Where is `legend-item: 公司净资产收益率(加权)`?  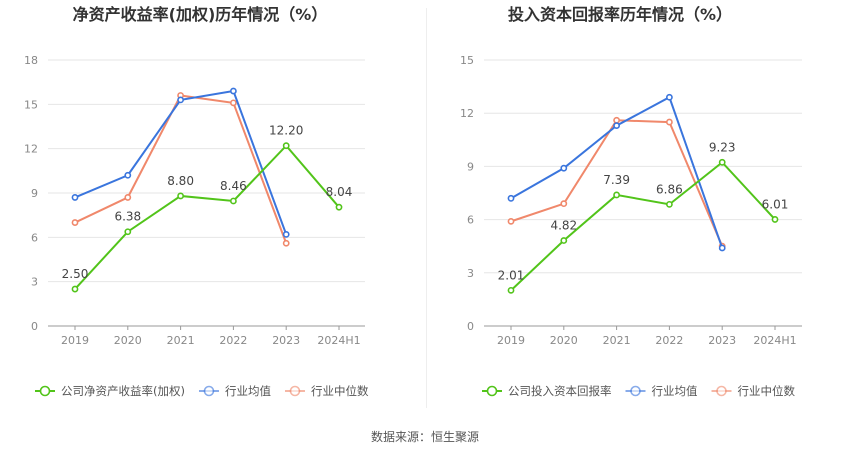
legend-item: 公司净资产收益率(加权) is located at coordinates (110, 391).